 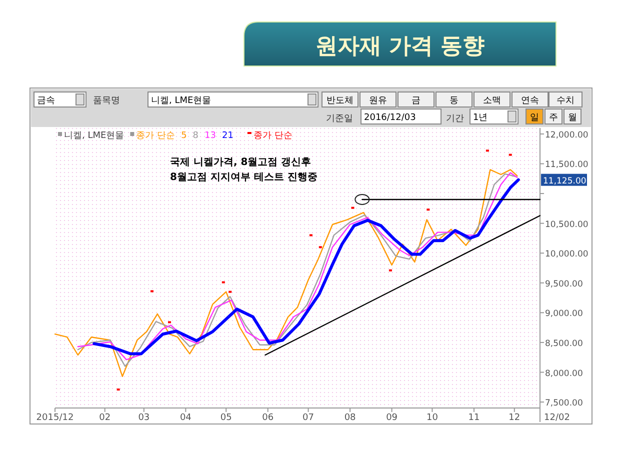 I want to click on text: 품목명, so click(x=106, y=101).